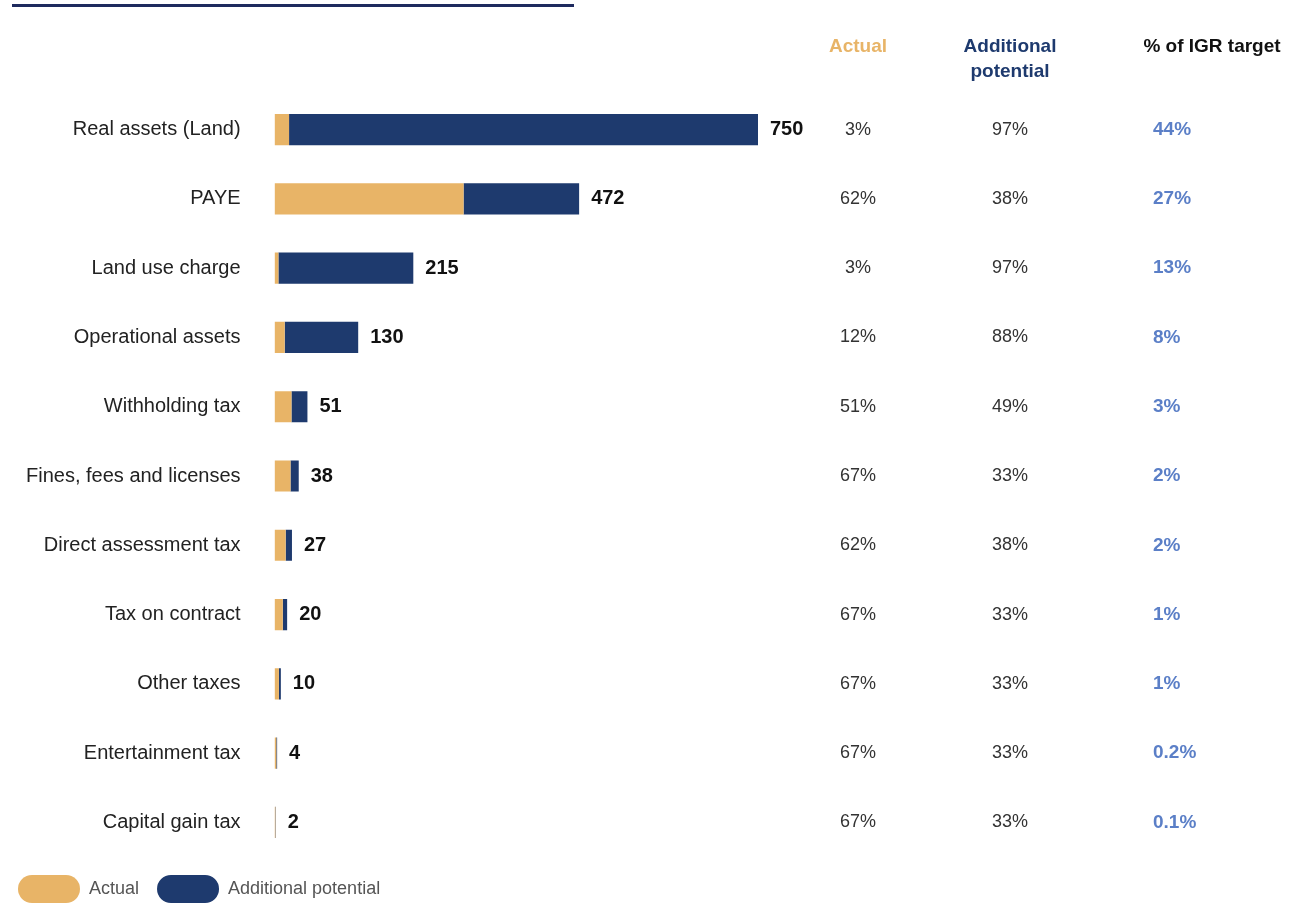  Describe the element at coordinates (189, 682) in the screenshot. I see `y-tick-label: Other taxes` at that location.